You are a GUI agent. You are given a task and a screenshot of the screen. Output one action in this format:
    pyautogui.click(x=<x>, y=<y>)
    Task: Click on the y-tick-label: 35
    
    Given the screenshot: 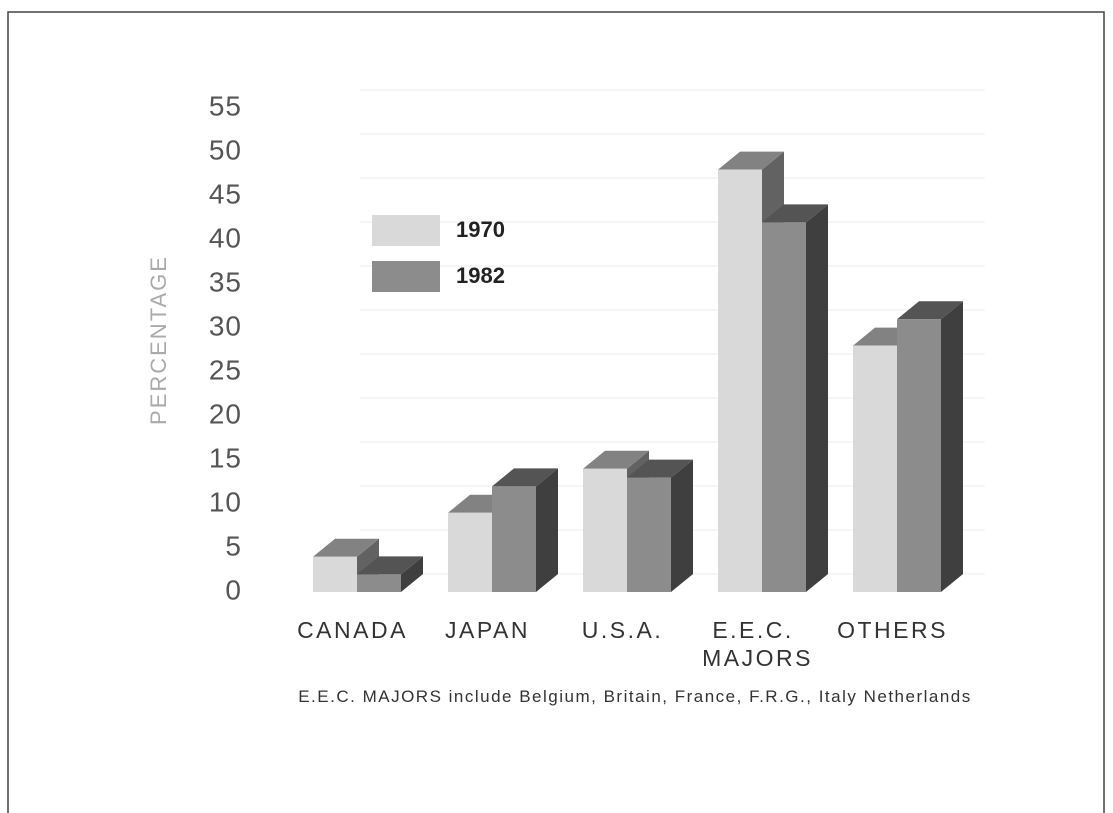 What is the action you would take?
    pyautogui.click(x=225, y=281)
    